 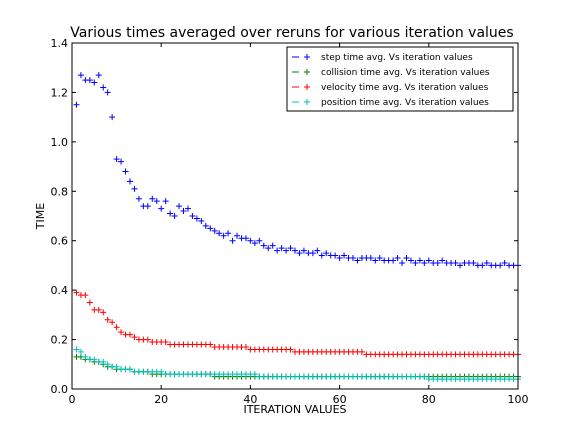 What do you see at coordinates (405, 103) in the screenshot?
I see `legend-label: position time avg. Vs iteration values` at bounding box center [405, 103].